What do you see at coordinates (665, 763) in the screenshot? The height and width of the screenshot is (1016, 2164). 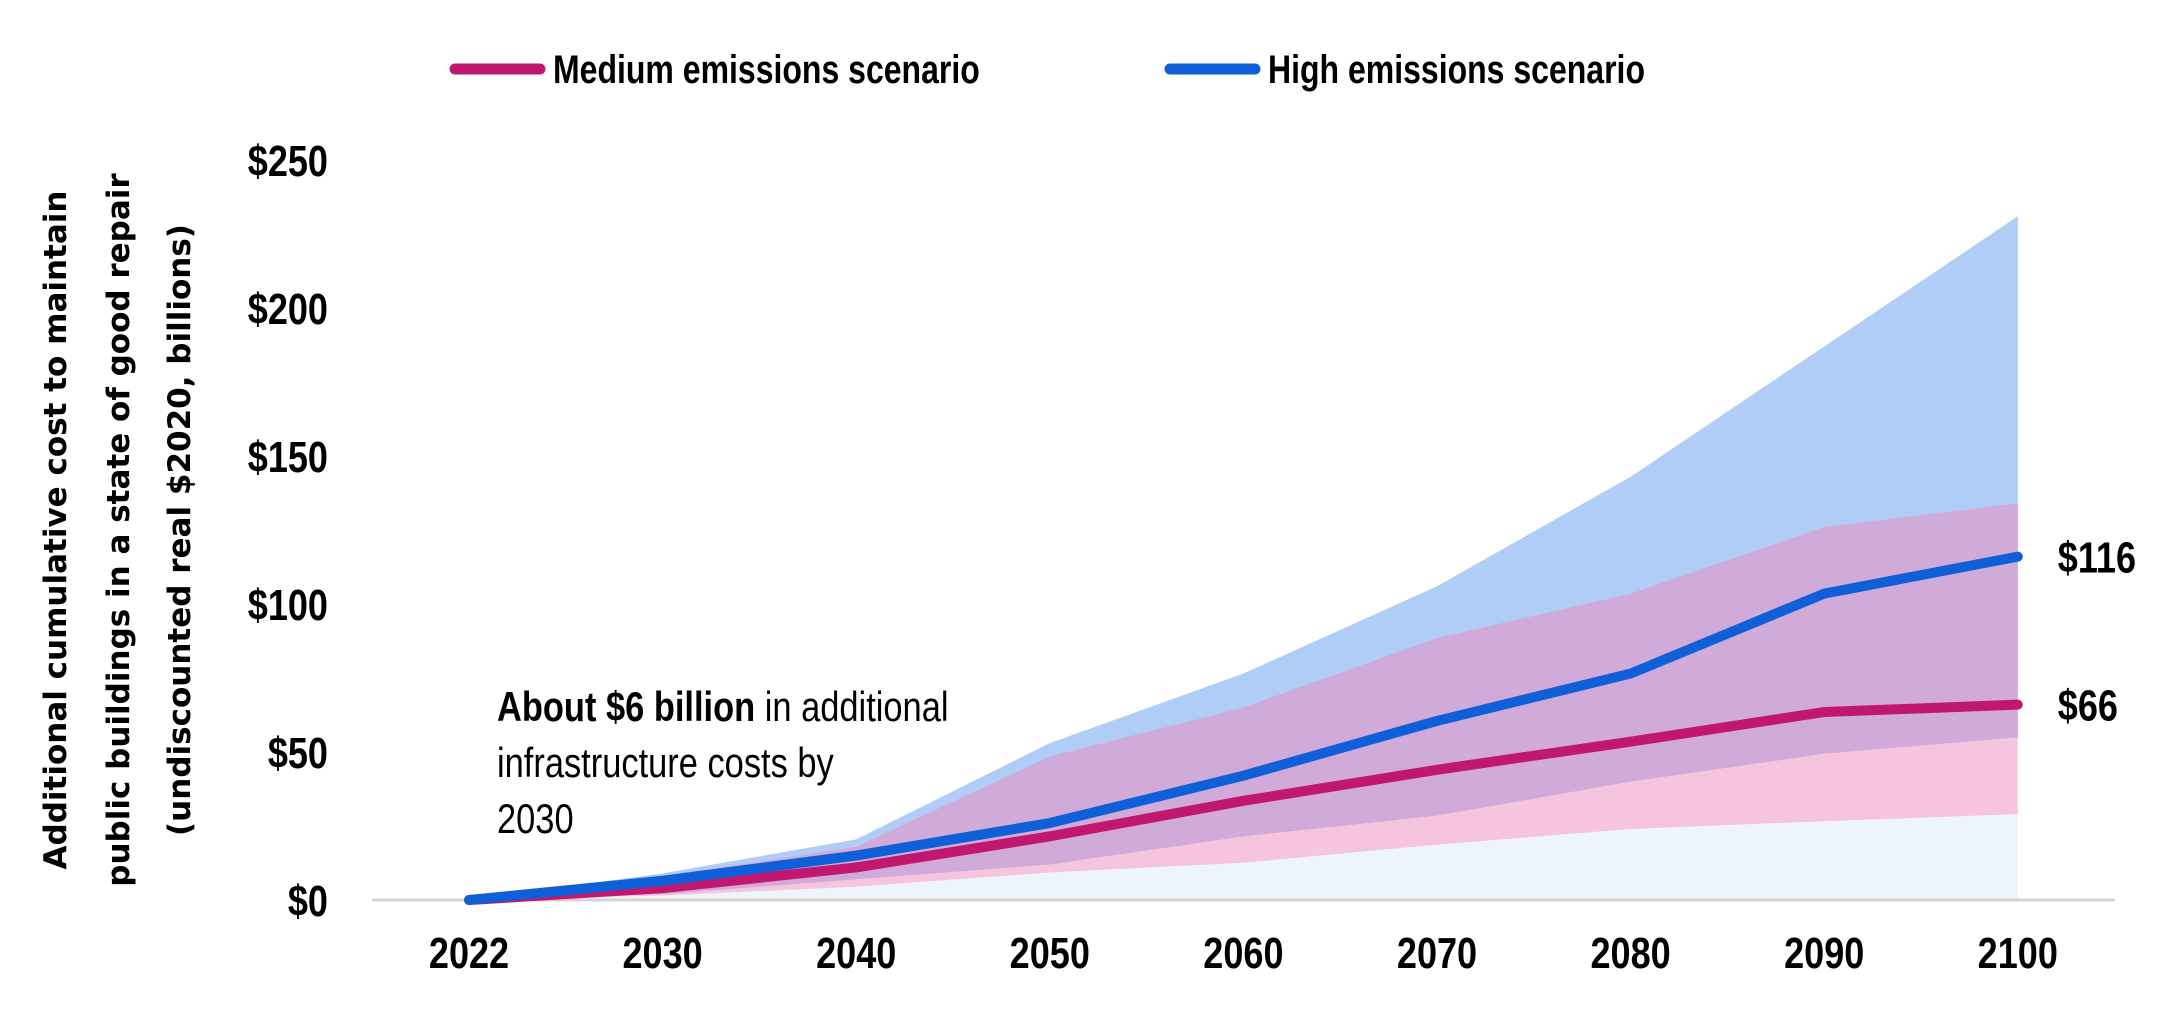 I see `annotation-line-2: infrastructure costs by` at bounding box center [665, 763].